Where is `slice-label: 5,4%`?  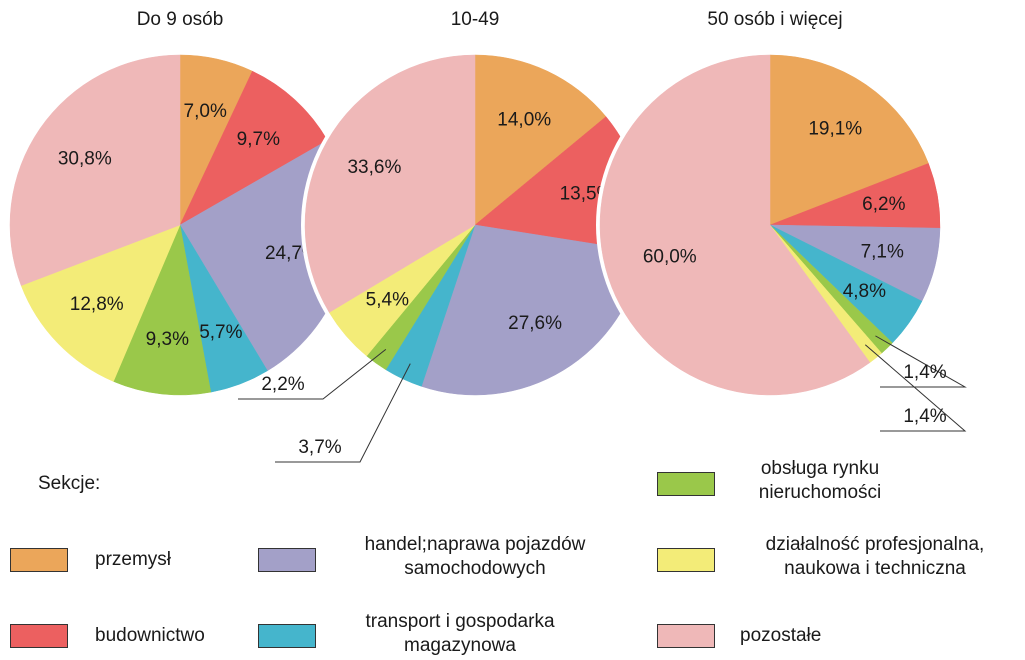 slice-label: 5,4% is located at coordinates (387, 299).